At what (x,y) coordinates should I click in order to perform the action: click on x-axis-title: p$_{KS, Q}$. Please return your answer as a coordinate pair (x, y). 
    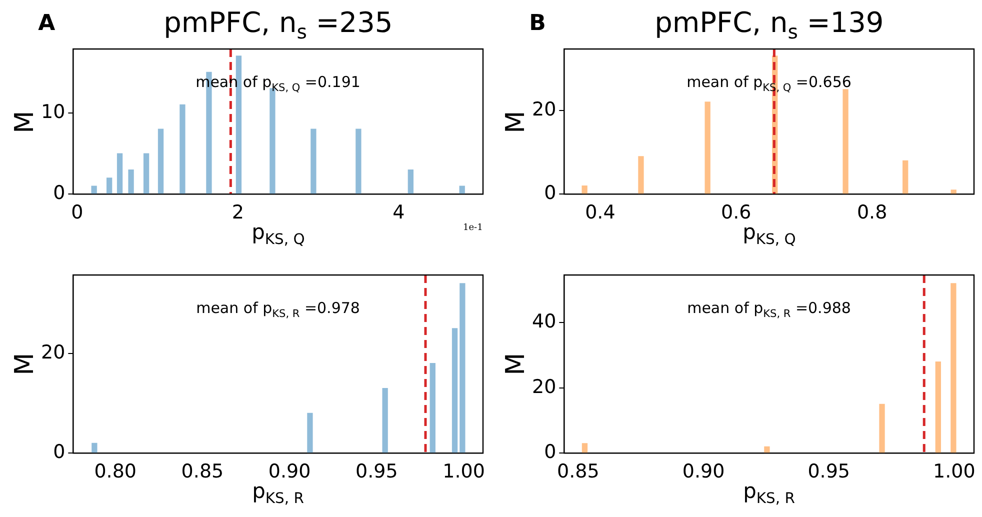
    Looking at the image, I should click on (278, 234).